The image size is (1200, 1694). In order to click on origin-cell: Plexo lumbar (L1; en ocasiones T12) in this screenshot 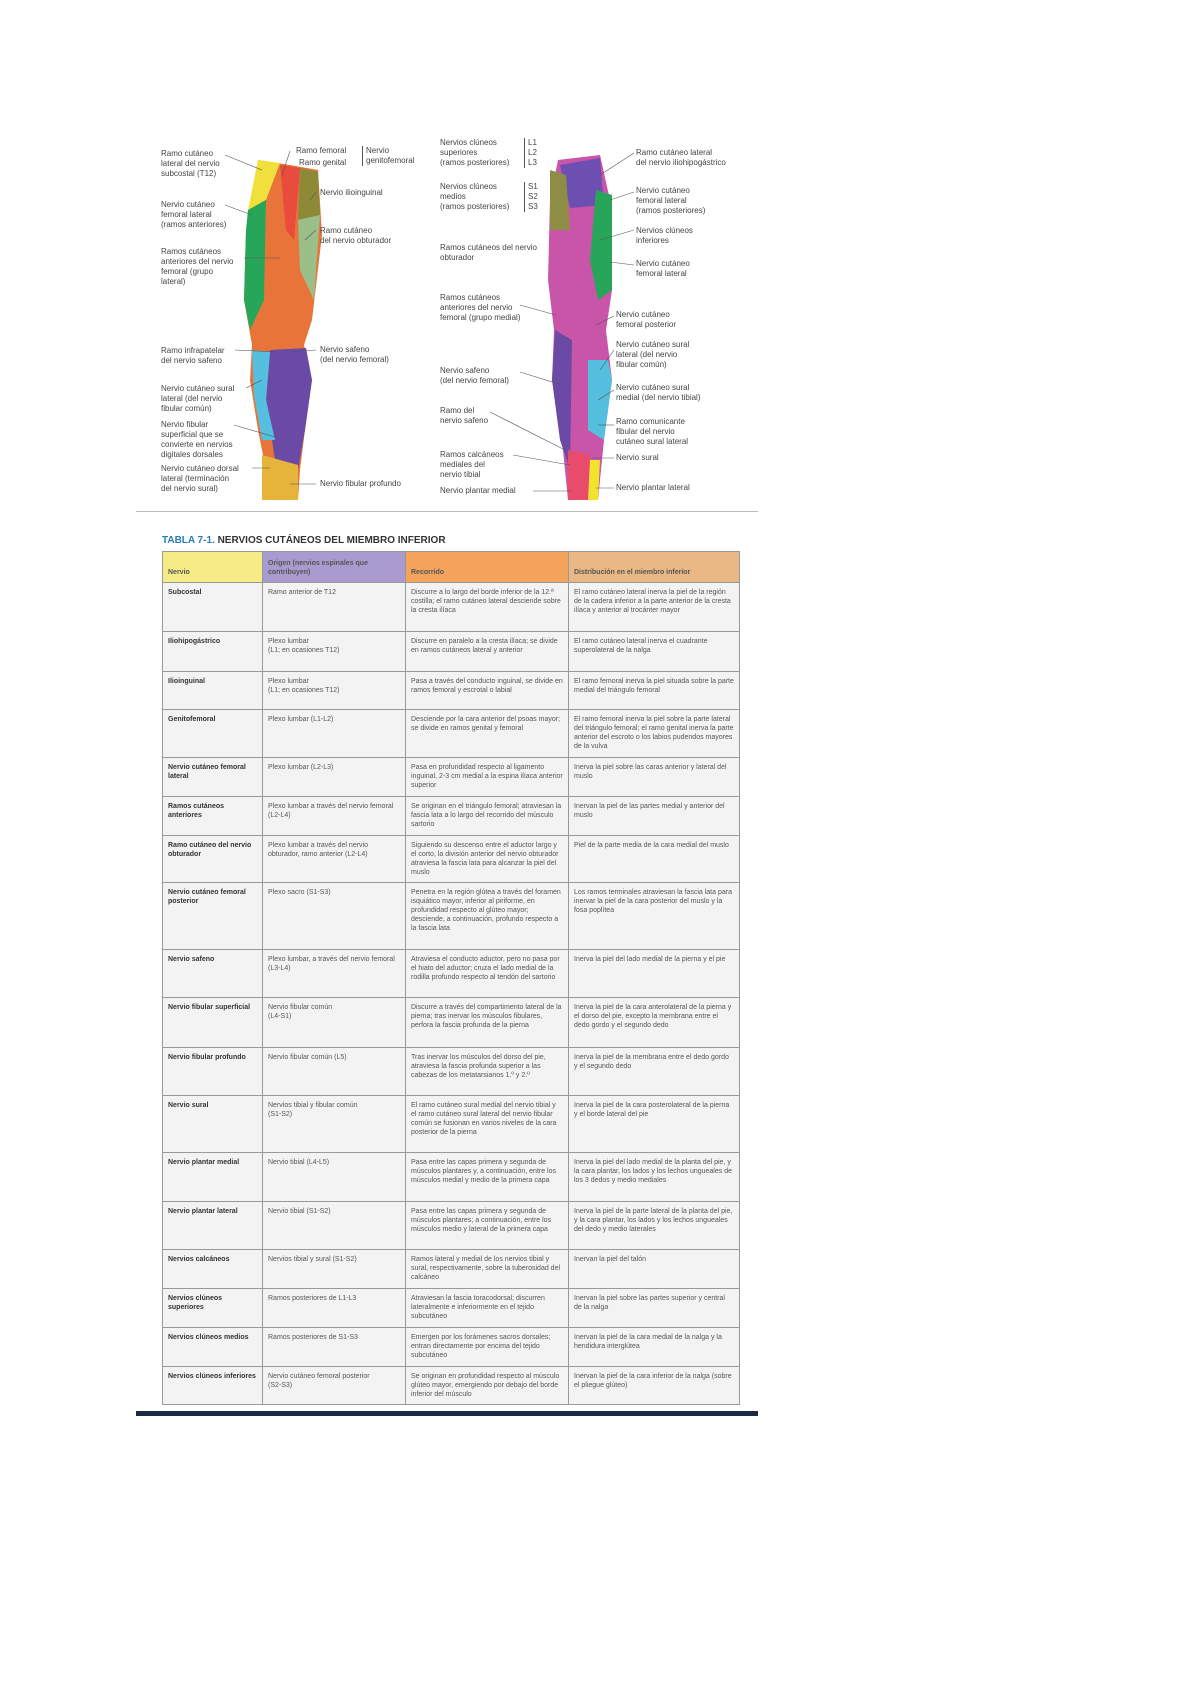, I will do `click(334, 651)`.